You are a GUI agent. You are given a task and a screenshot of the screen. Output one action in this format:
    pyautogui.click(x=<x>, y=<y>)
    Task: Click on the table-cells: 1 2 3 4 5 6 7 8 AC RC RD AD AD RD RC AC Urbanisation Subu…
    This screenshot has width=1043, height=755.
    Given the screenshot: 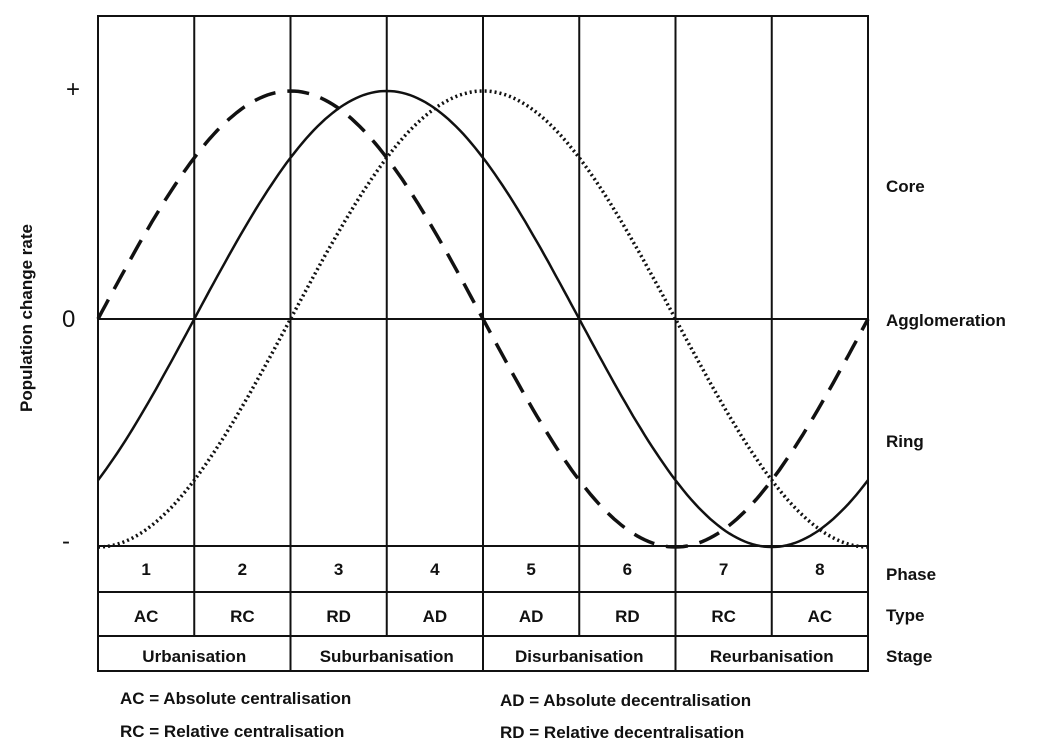 What is the action you would take?
    pyautogui.click(x=484, y=615)
    